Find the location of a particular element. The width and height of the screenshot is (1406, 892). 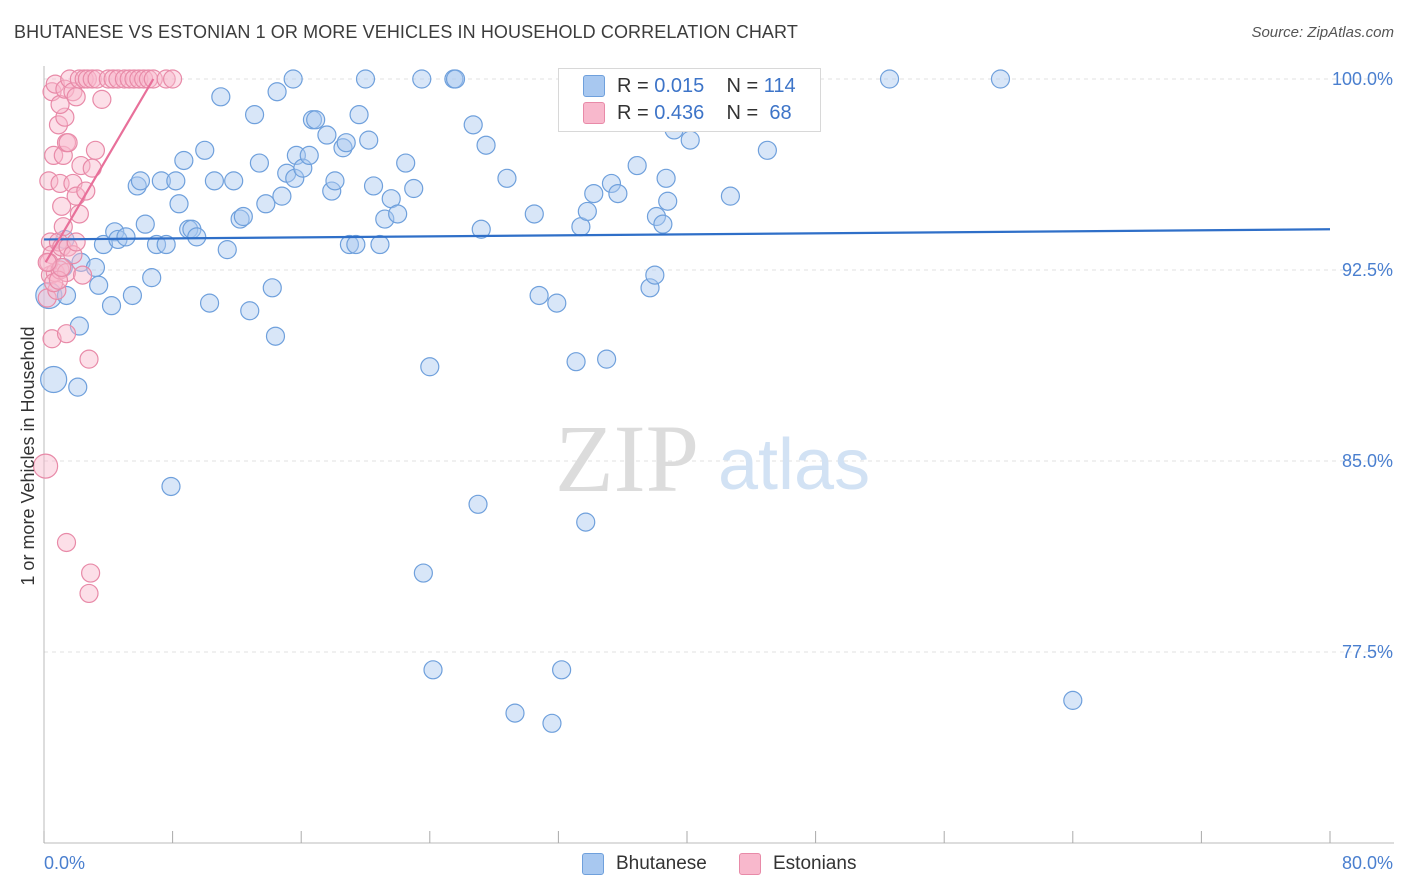

series-legend: Bhutanese Estonians is located at coordinates (703, 865).